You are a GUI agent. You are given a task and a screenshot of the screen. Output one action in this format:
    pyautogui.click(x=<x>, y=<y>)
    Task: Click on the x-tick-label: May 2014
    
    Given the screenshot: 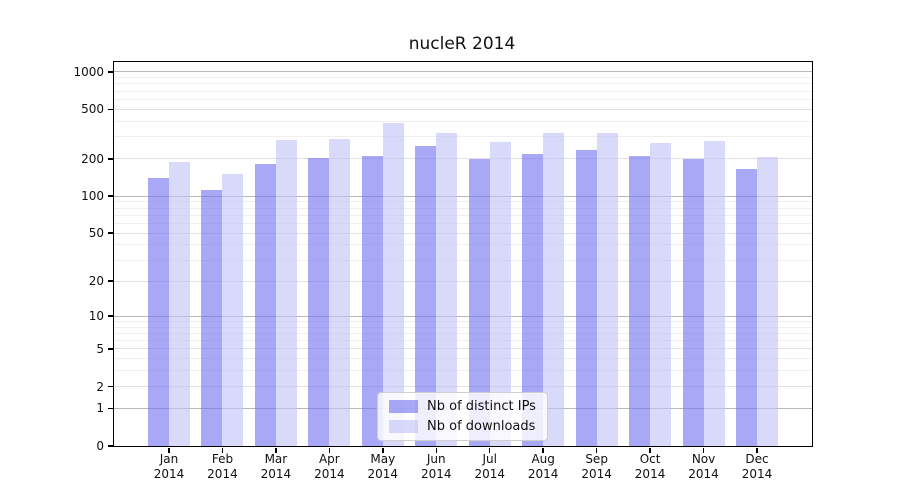 What is the action you would take?
    pyautogui.click(x=383, y=467)
    